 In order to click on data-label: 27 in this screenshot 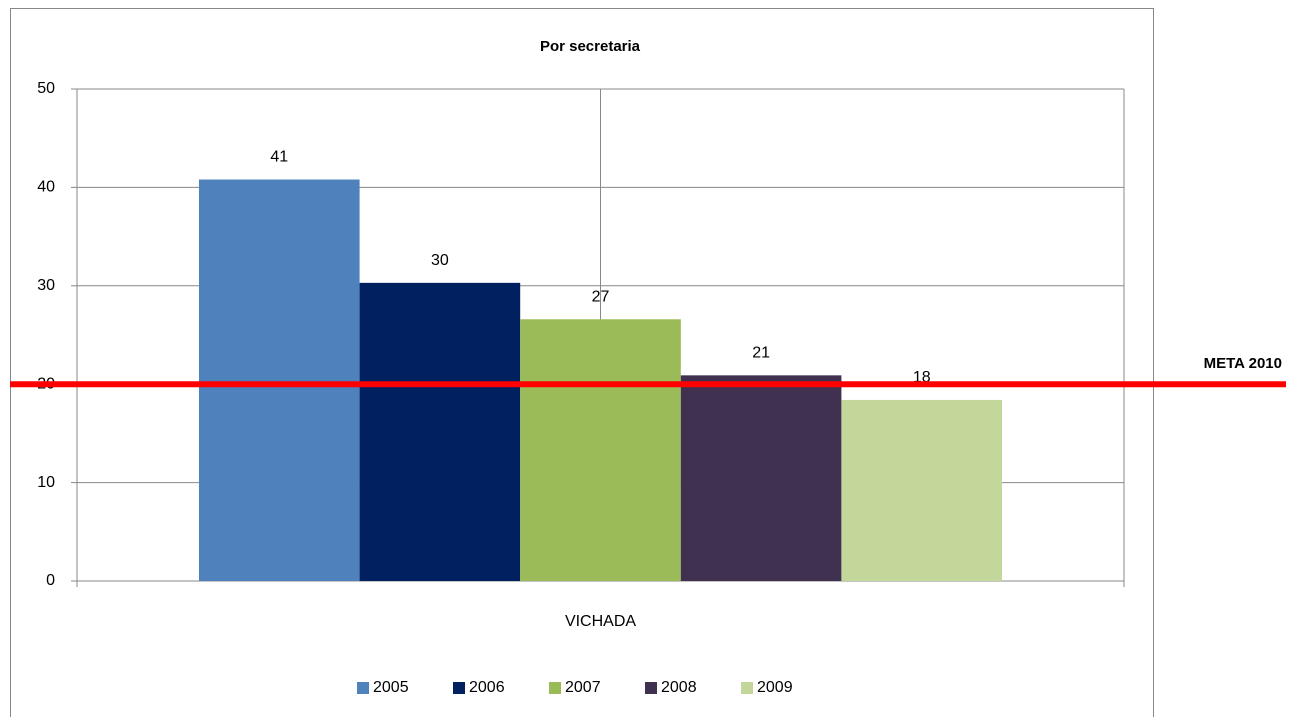, I will do `click(601, 296)`.